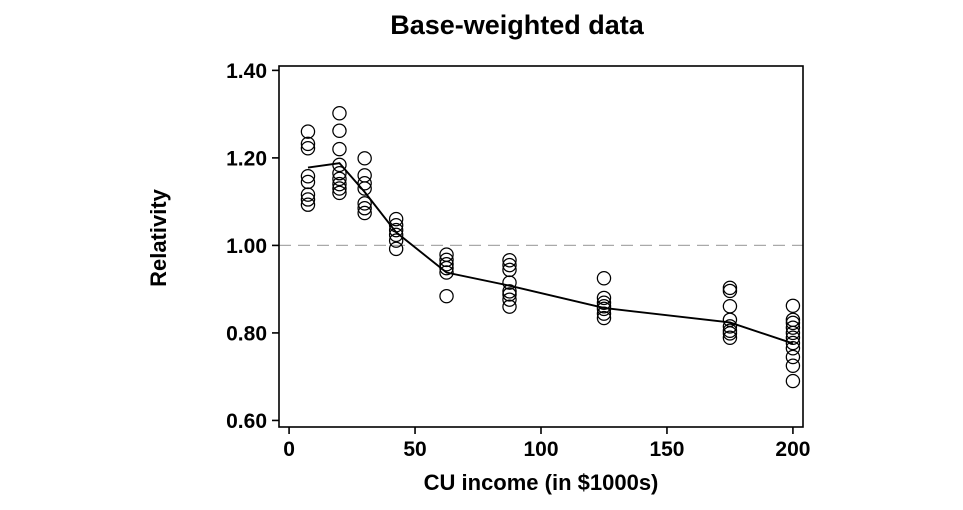 Image resolution: width=963 pixels, height=510 pixels. I want to click on y-tick-label: 1.20, so click(246, 158).